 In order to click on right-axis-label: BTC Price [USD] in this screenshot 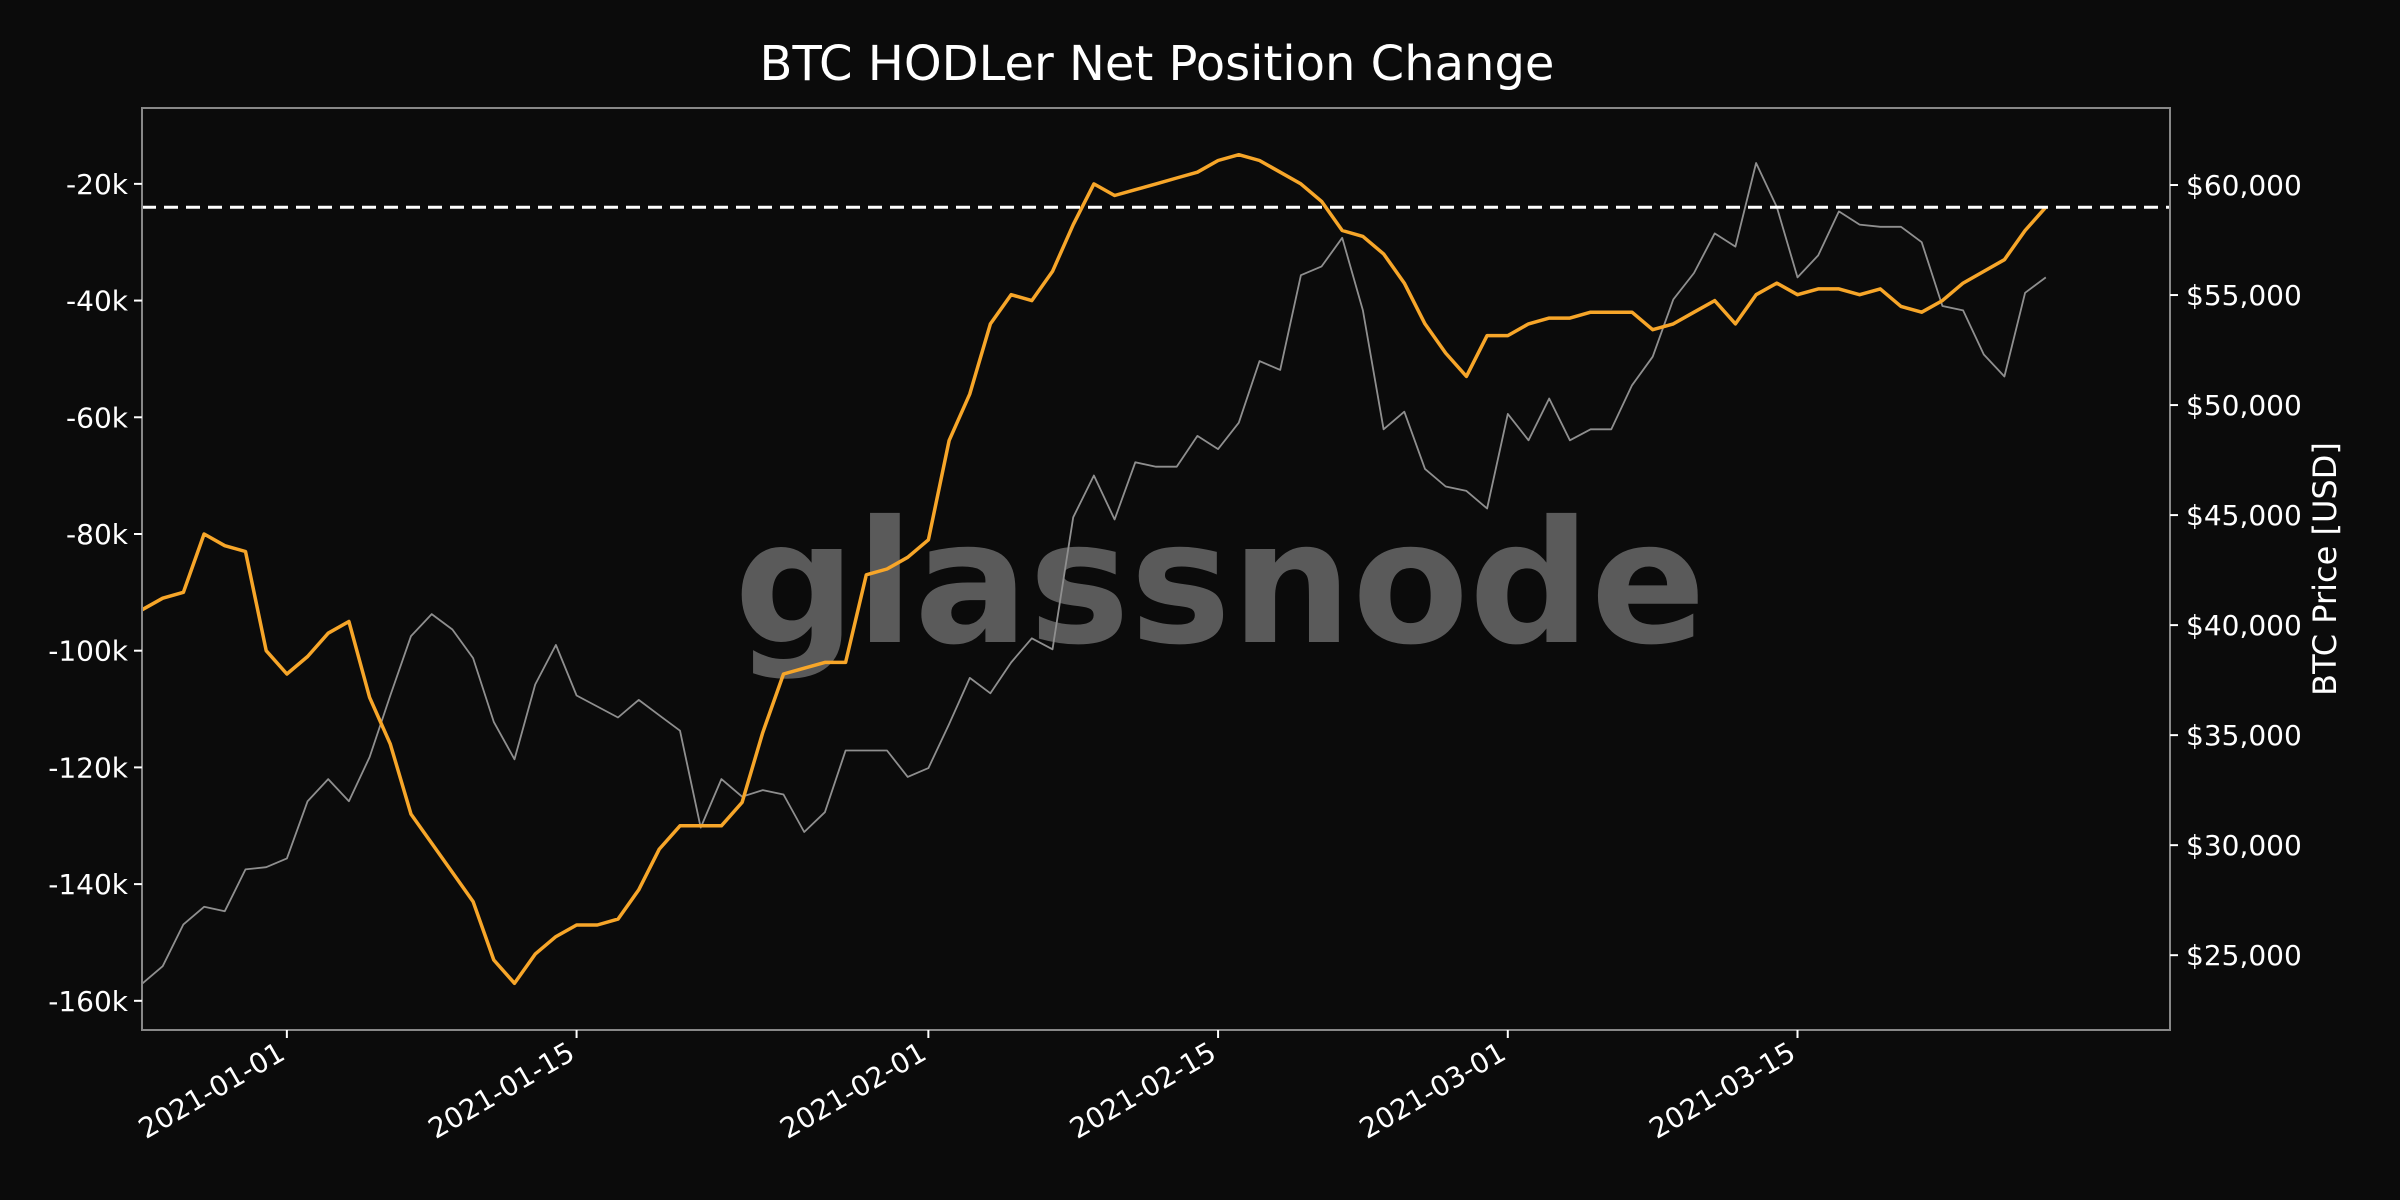, I will do `click(2325, 569)`.